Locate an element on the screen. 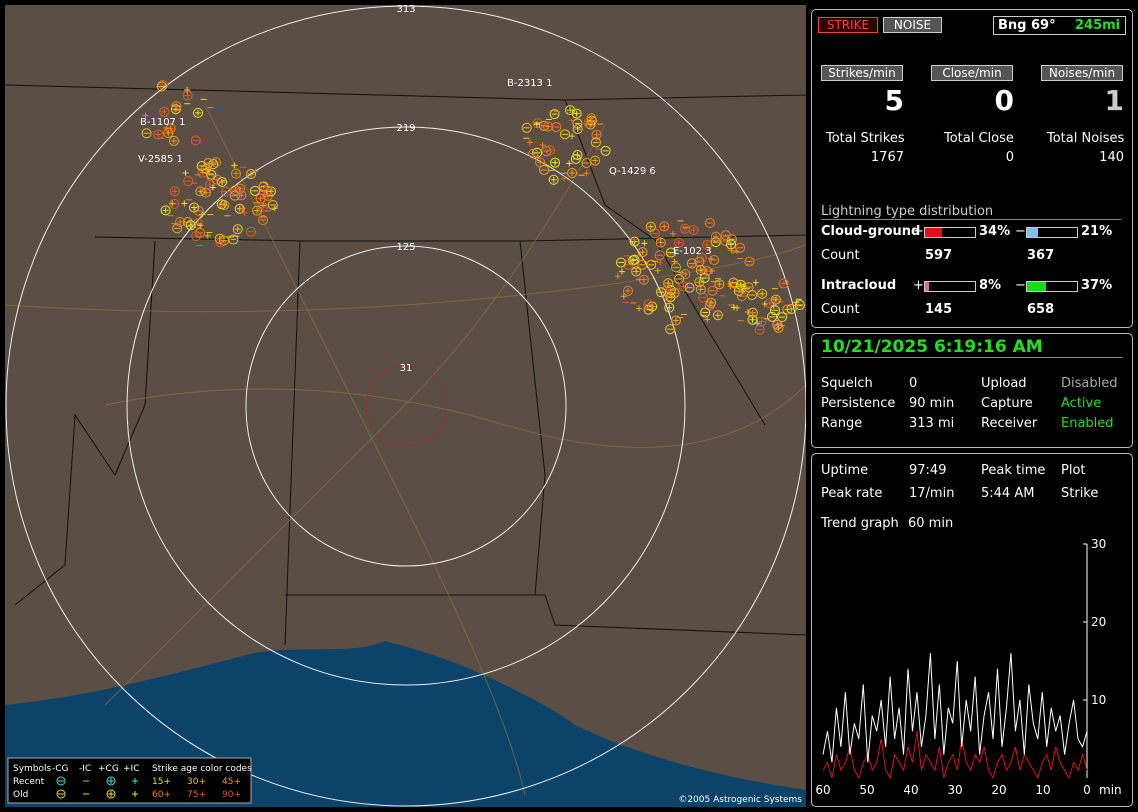 Image resolution: width=1138 pixels, height=812 pixels. x-tick-label: 40 is located at coordinates (910, 790).